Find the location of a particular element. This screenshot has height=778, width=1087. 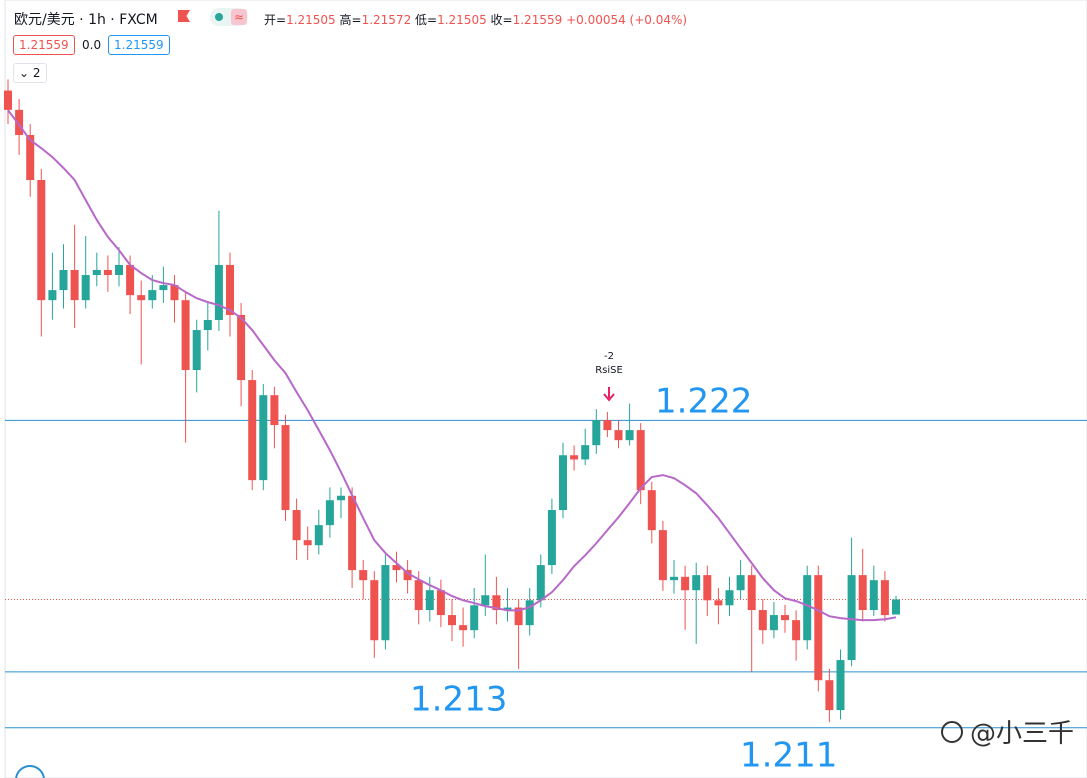

exchange: FXCM is located at coordinates (138, 20).